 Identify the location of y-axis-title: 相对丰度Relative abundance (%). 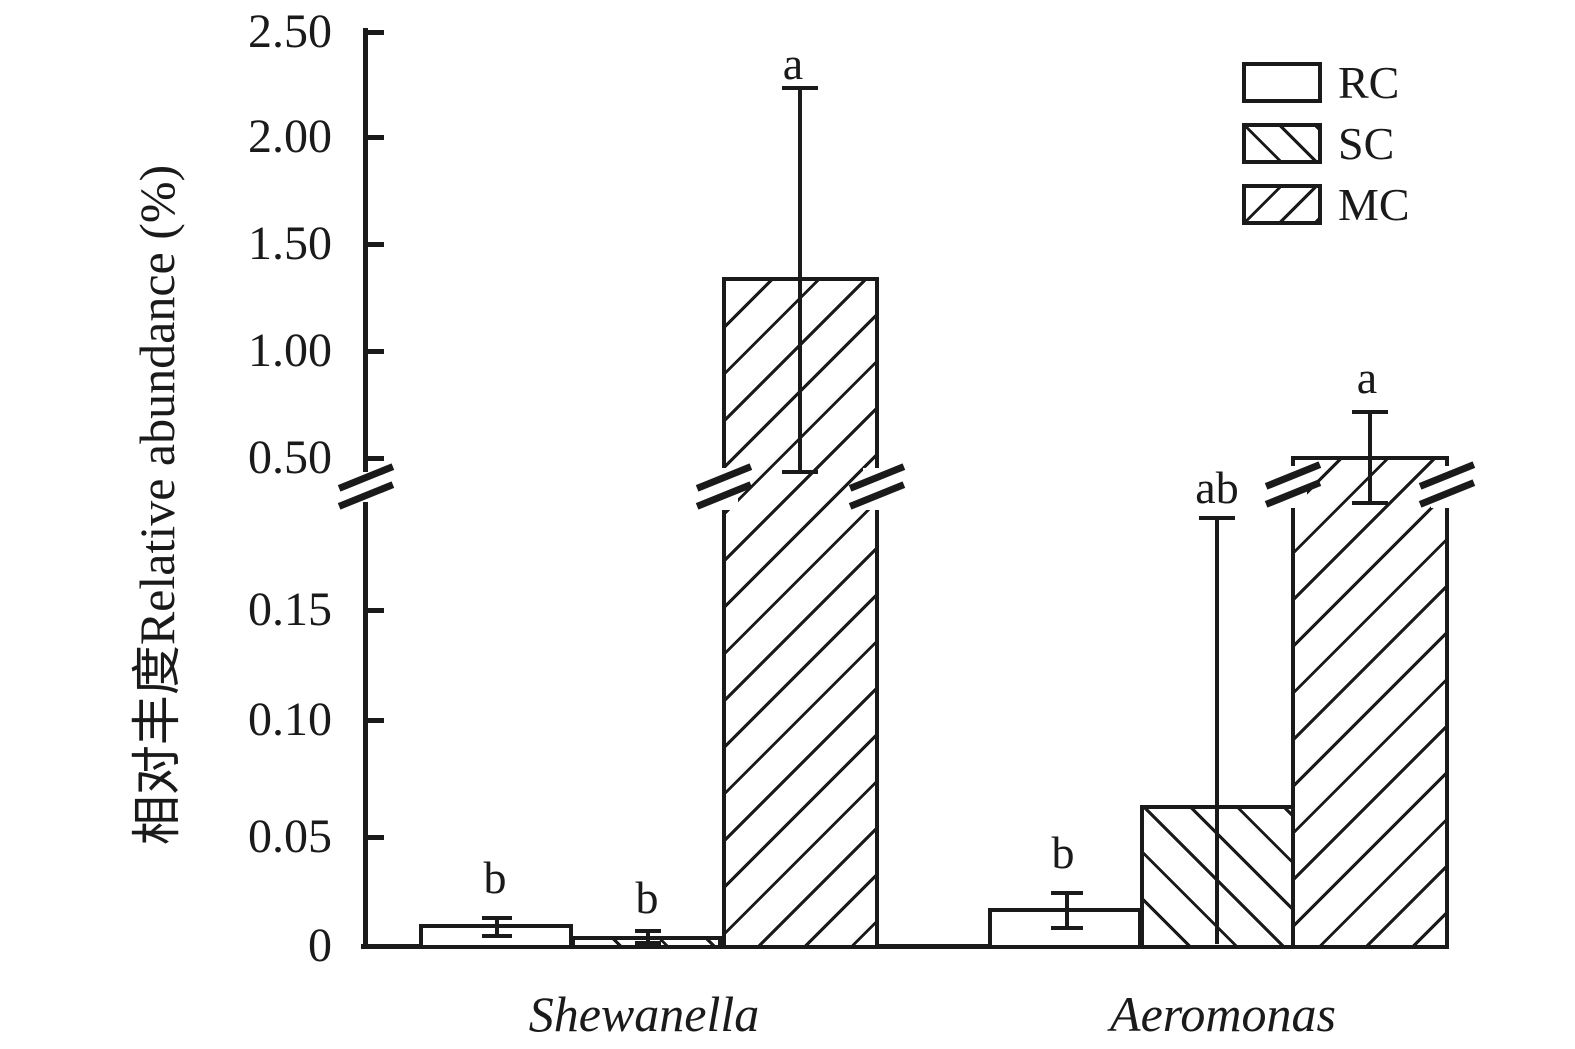
(157, 505).